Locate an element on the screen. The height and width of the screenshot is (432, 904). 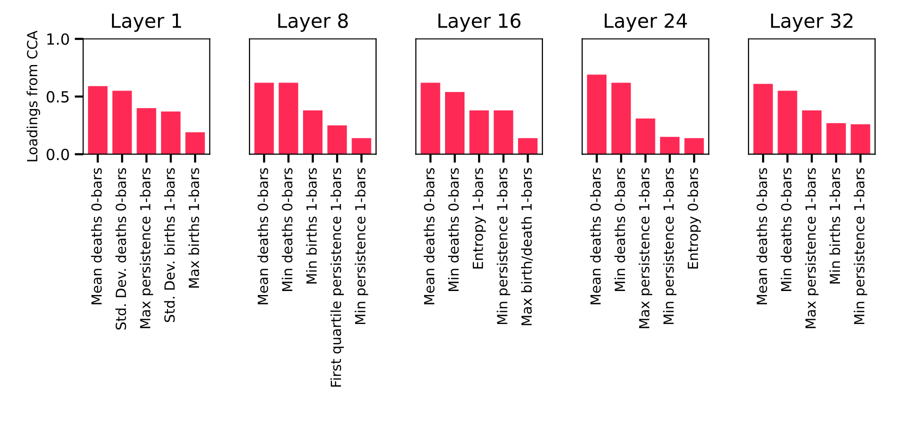
chart-title: Layer 8 is located at coordinates (313, 22).